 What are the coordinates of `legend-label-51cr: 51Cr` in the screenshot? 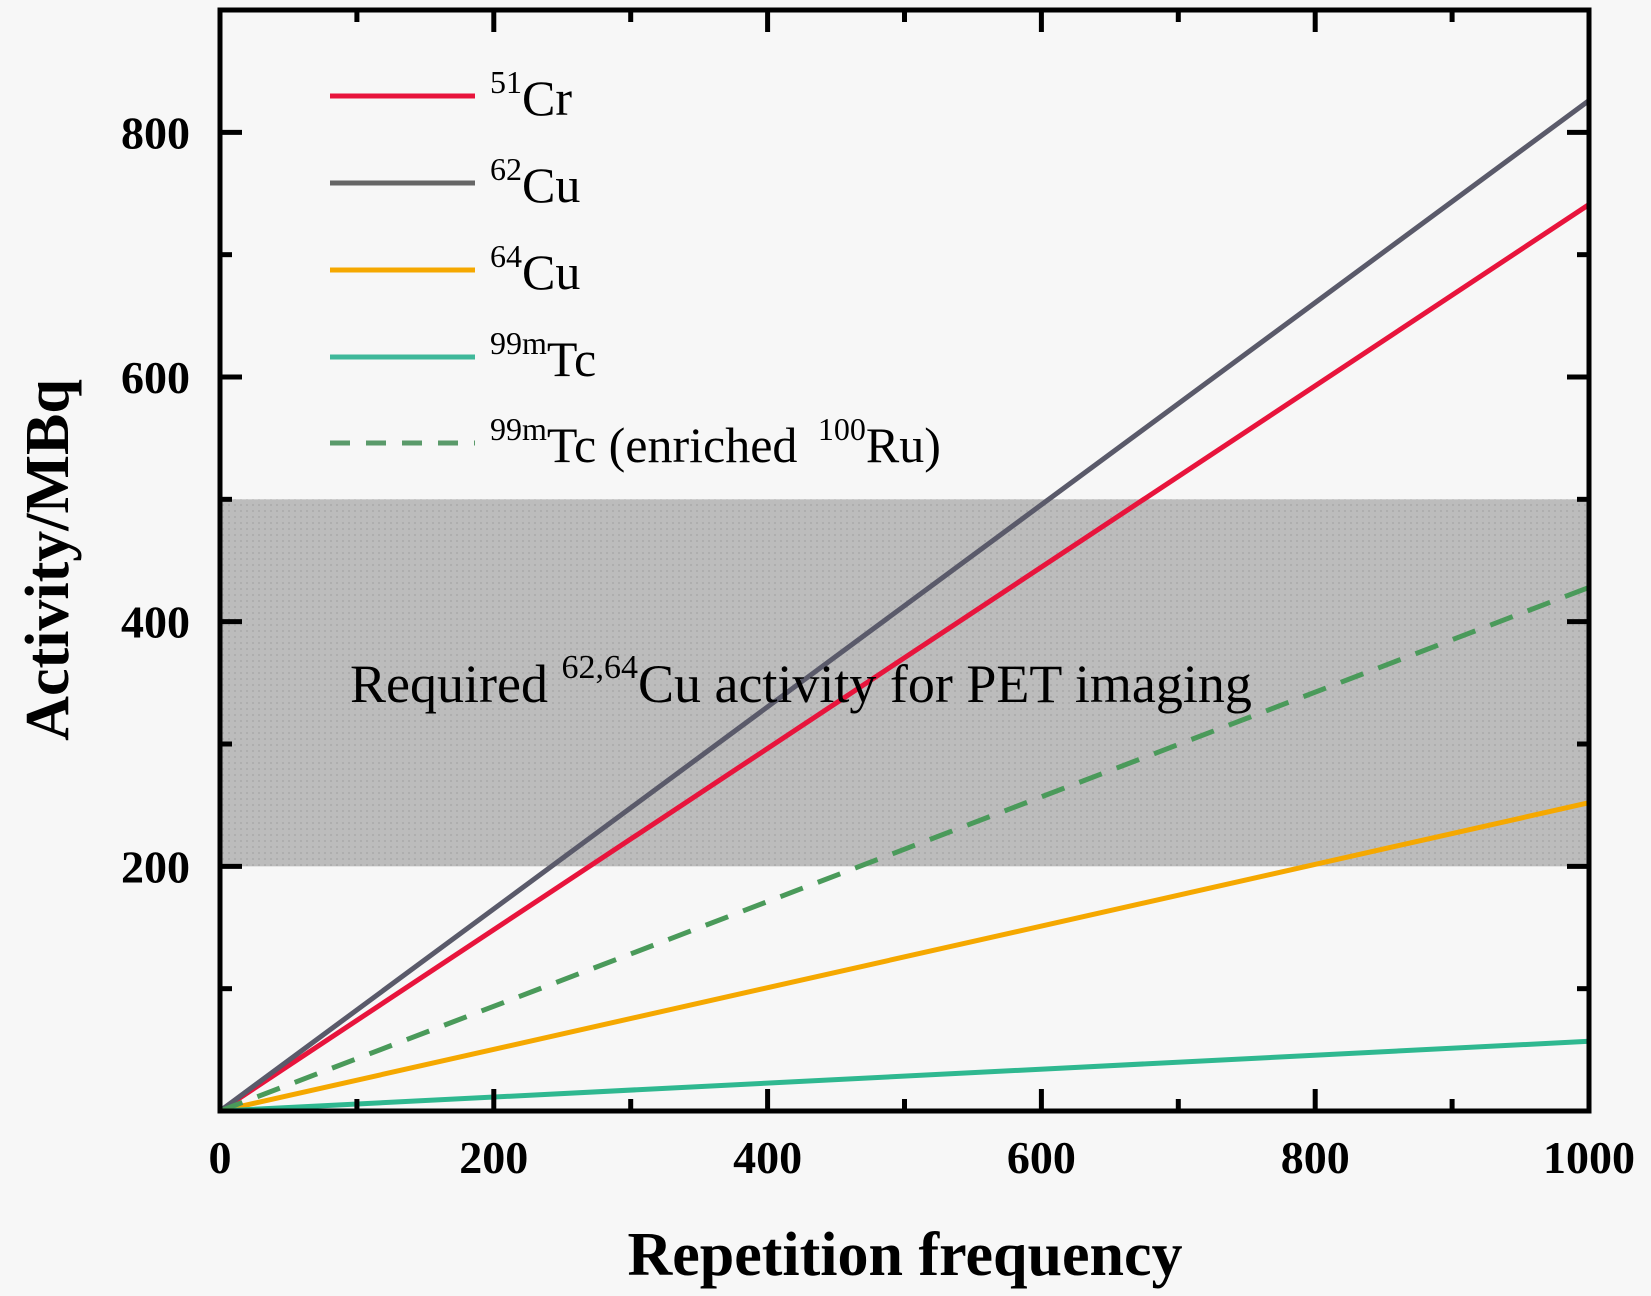 It's located at (531, 95).